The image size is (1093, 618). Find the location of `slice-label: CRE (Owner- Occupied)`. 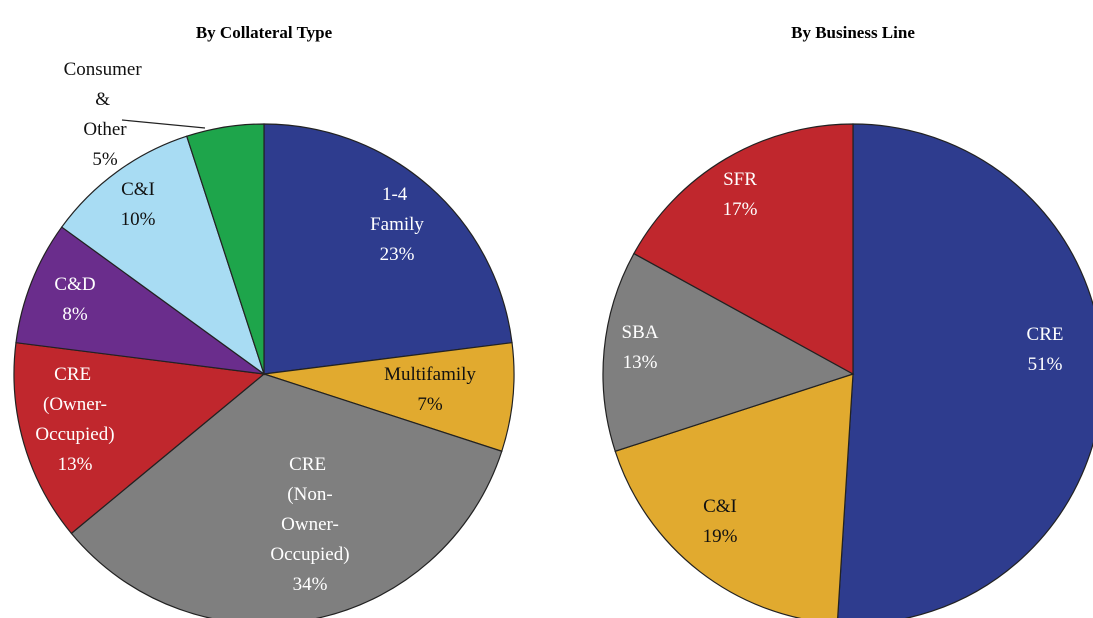

slice-label: CRE (Owner- Occupied) is located at coordinates (74, 404).